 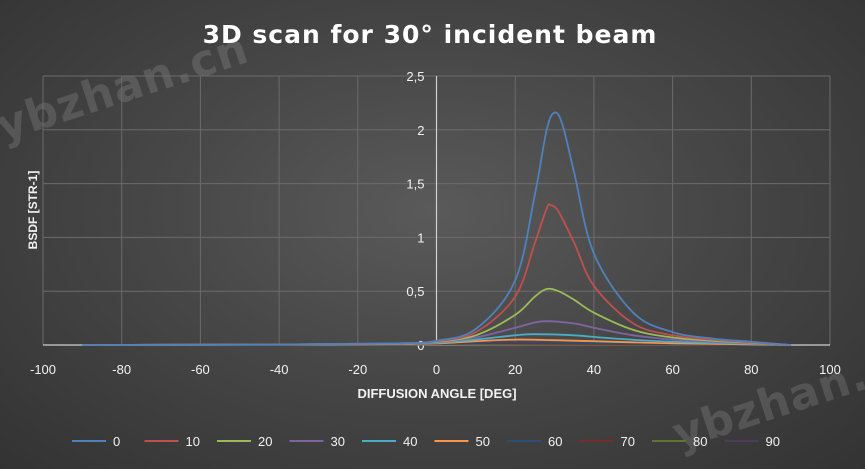 I want to click on legend-label-30: 30, so click(x=338, y=441).